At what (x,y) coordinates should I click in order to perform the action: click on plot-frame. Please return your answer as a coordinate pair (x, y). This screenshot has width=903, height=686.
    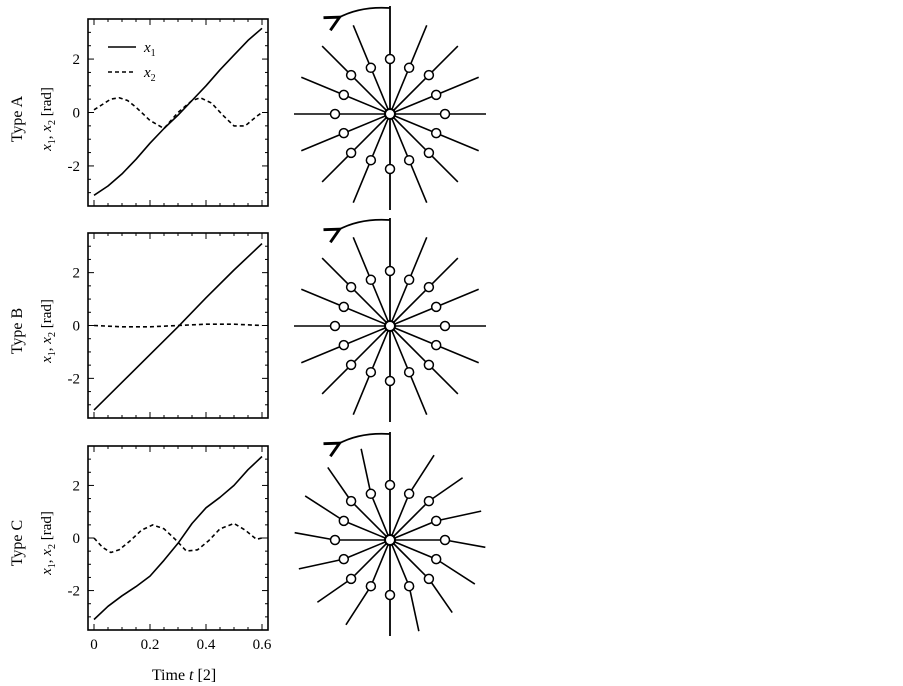
    Looking at the image, I should click on (178, 538).